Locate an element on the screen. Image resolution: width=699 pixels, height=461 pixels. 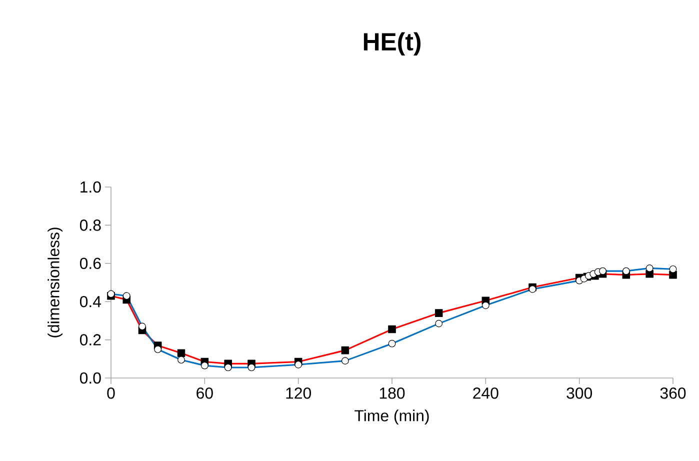
x-tick-label: 240 is located at coordinates (485, 393).